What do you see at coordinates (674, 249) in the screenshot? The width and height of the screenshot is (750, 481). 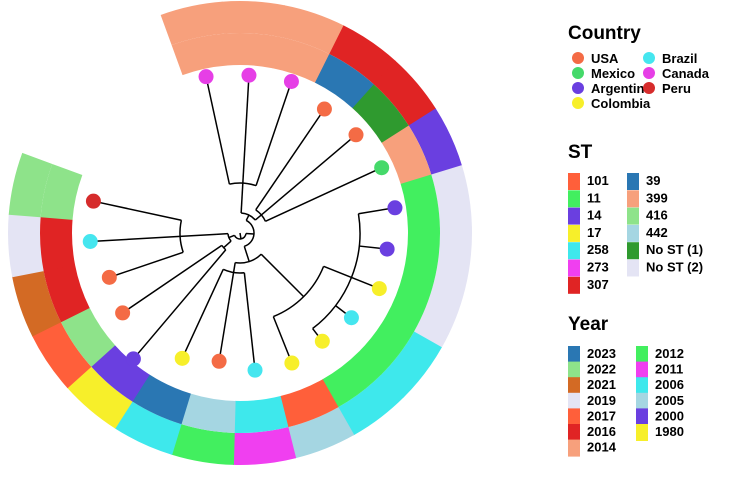 I see `st-label: No ST (1)` at bounding box center [674, 249].